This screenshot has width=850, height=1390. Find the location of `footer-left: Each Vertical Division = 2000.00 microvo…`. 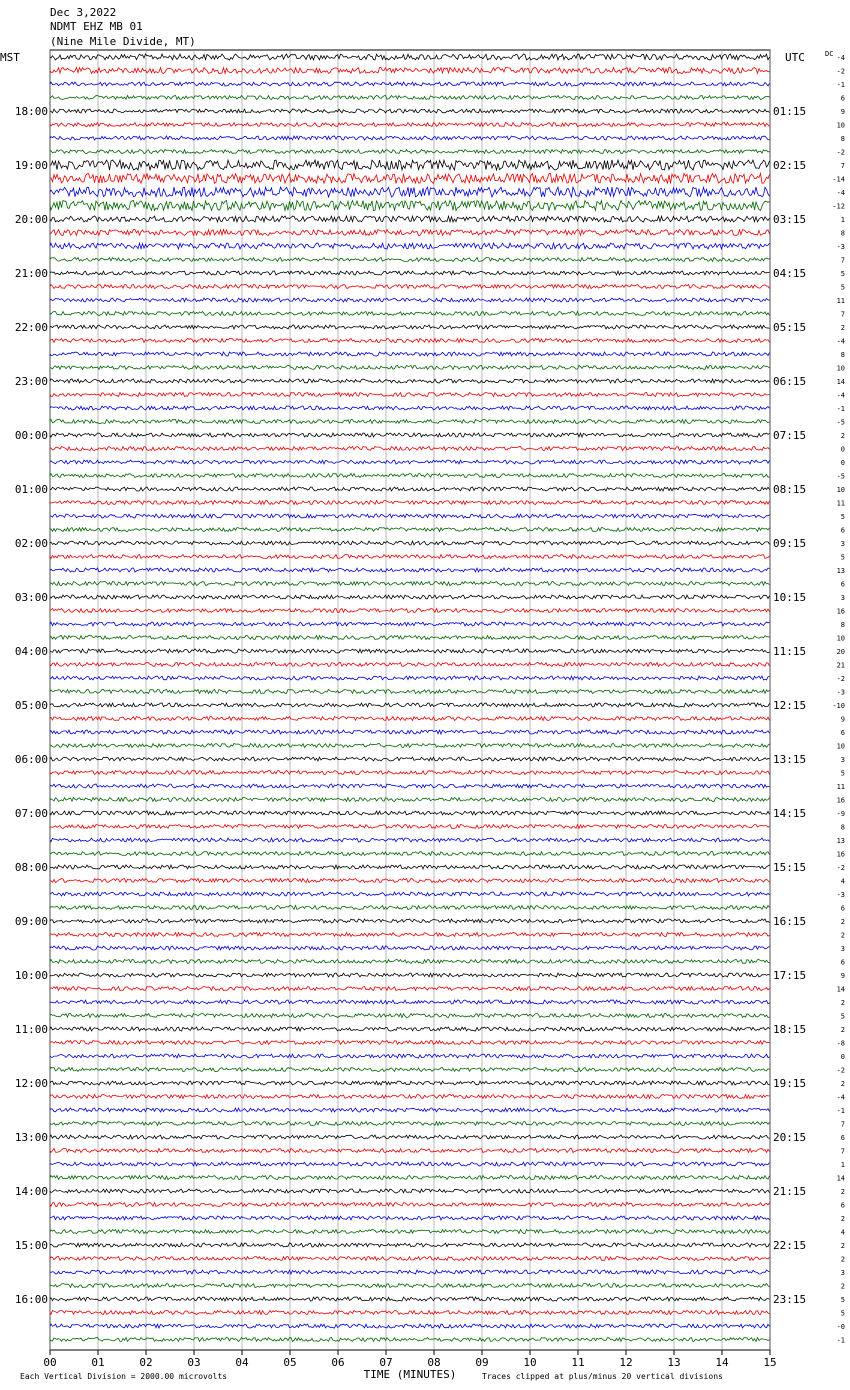

footer-left: Each Vertical Division = 2000.00 microvo… is located at coordinates (123, 1376).